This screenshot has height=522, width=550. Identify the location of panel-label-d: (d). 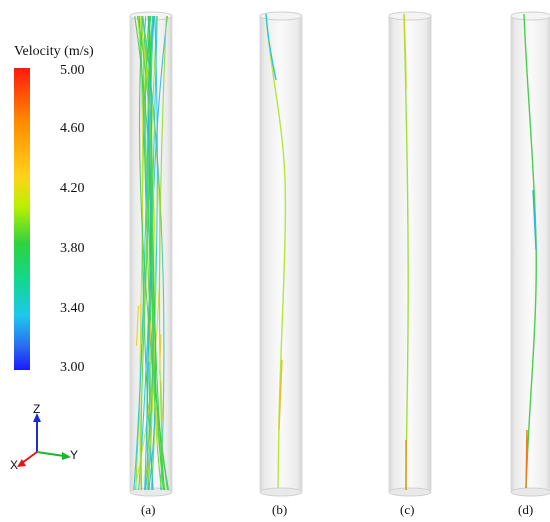
(526, 509).